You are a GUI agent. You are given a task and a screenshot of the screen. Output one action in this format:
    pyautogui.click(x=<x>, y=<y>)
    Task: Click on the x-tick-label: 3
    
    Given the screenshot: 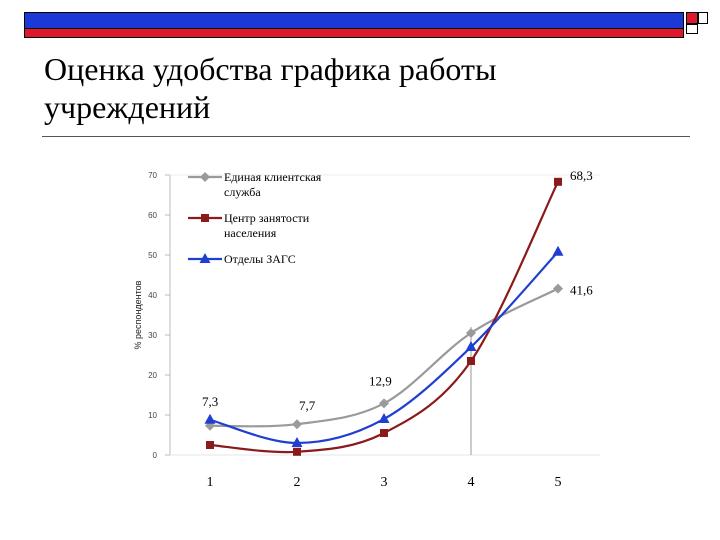 What is the action you would take?
    pyautogui.click(x=384, y=482)
    